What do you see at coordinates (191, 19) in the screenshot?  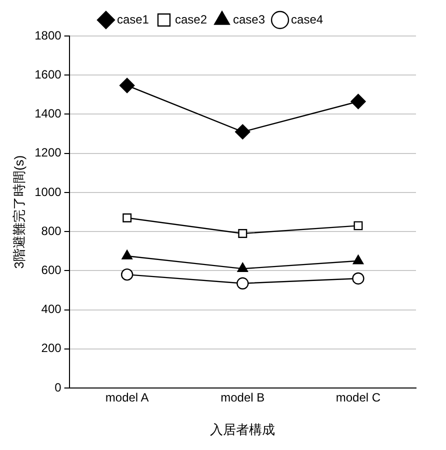 I see `legend-label: case2` at bounding box center [191, 19].